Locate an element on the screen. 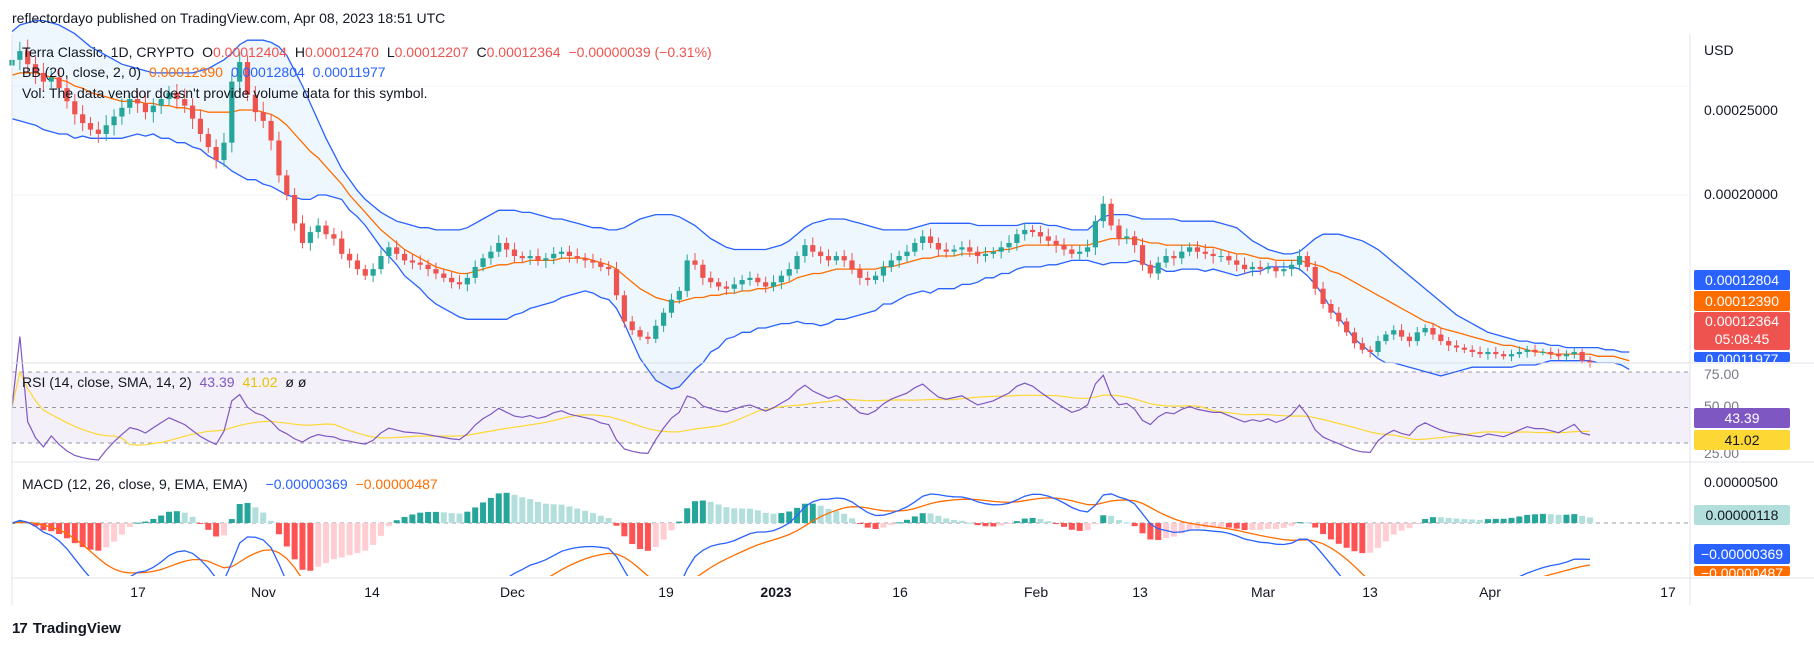 The height and width of the screenshot is (652, 1814). bar-countdown: 05:08:45 is located at coordinates (1742, 339).